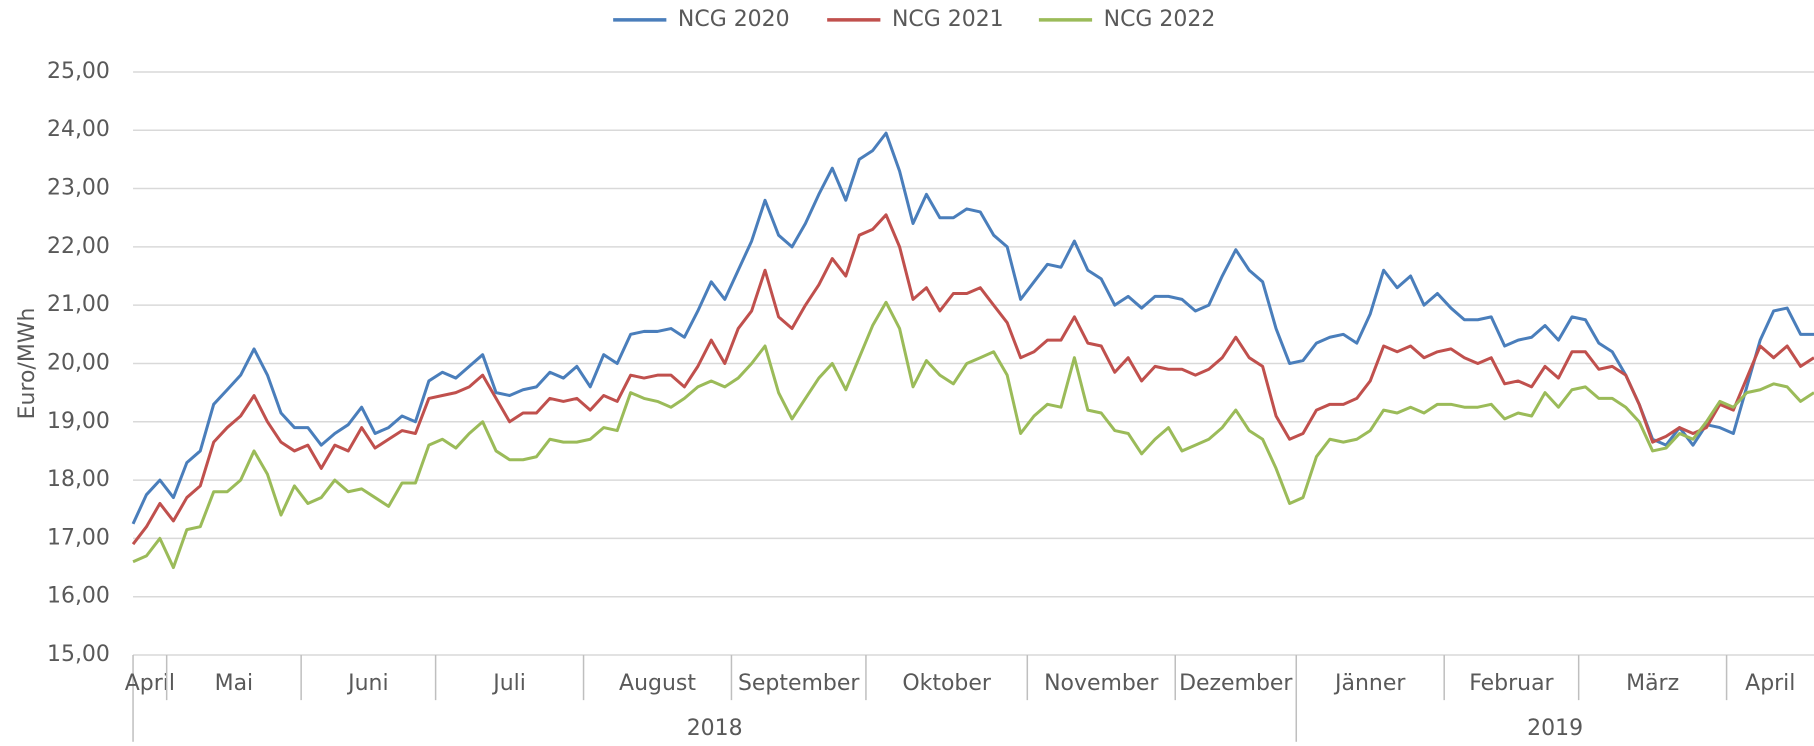  I want to click on legend-label: NCG 2020, so click(734, 19).